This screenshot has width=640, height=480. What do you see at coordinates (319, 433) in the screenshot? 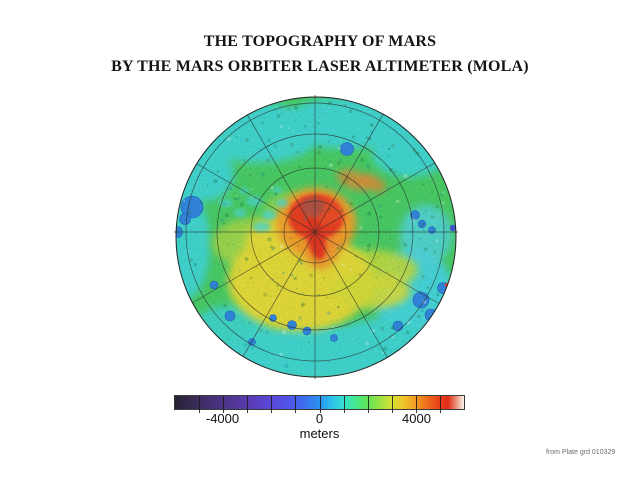
I see `colorbar-unit-label: meters` at bounding box center [319, 433].